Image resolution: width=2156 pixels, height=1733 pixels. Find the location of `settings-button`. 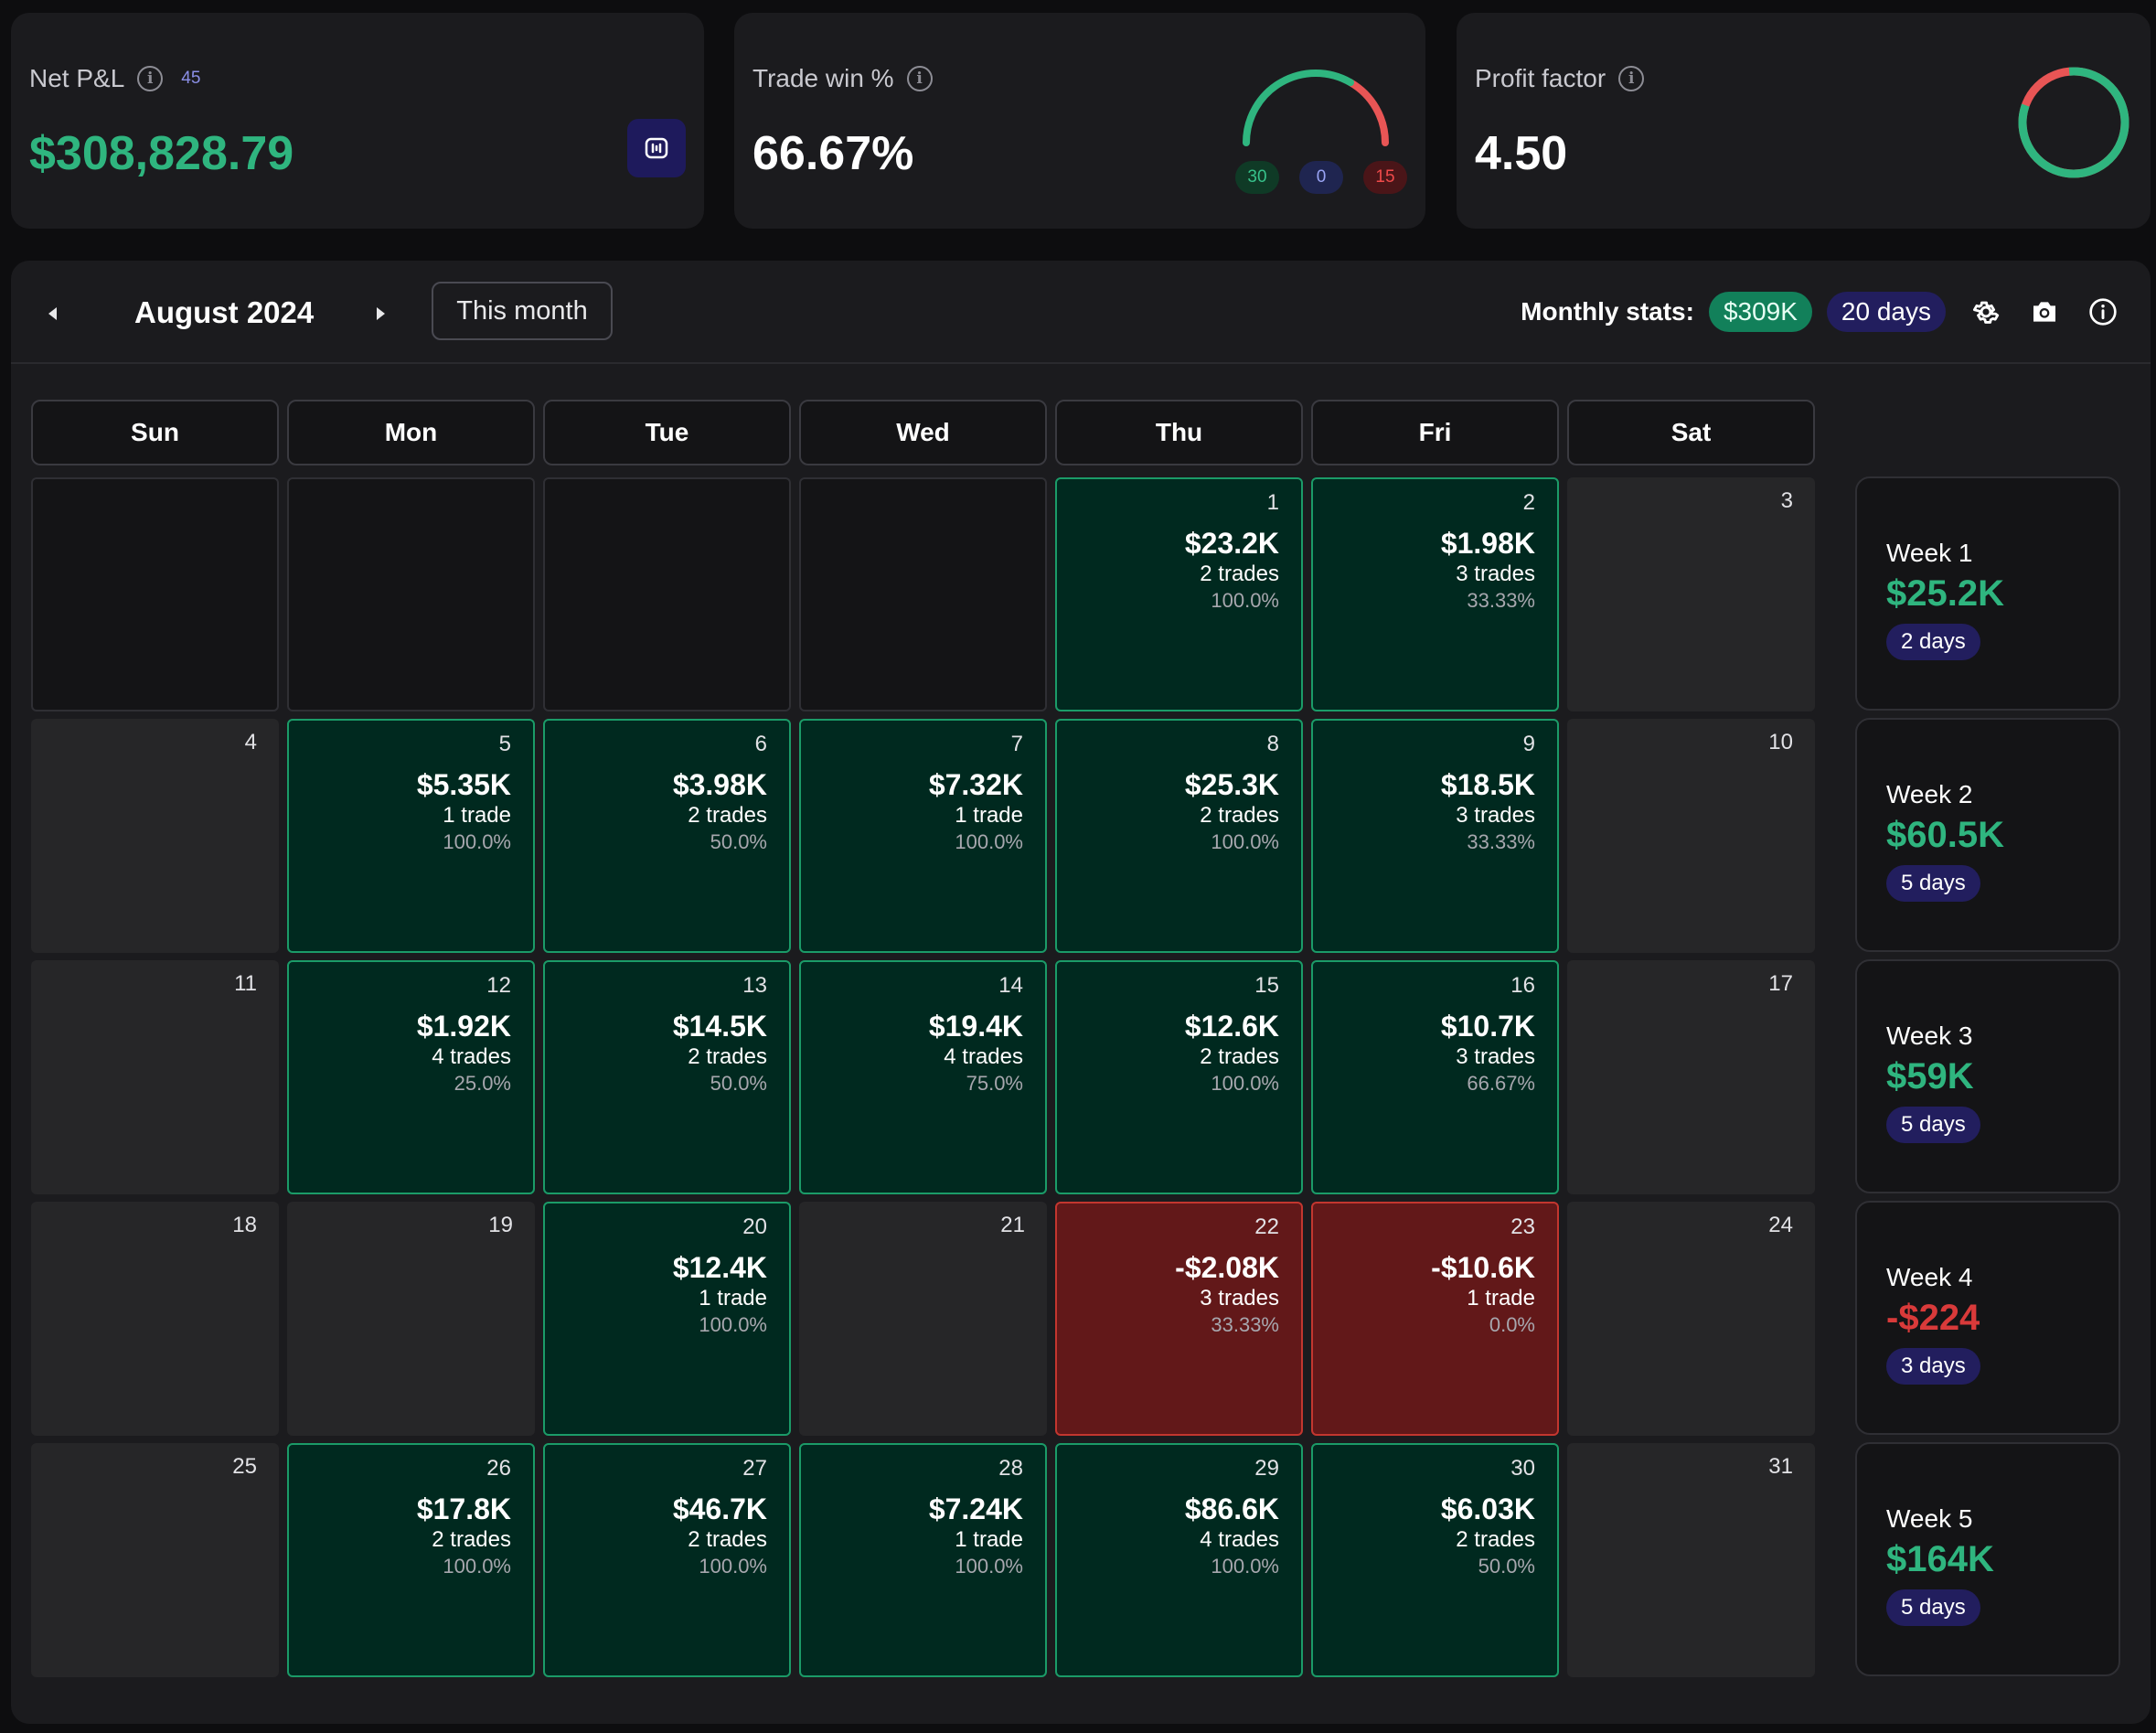

settings-button is located at coordinates (1986, 312).